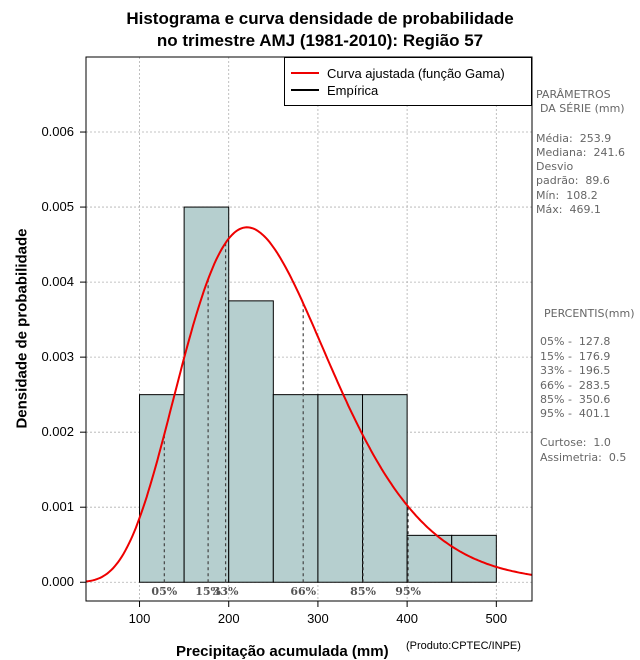 This screenshot has width=640, height=660. Describe the element at coordinates (583, 457) in the screenshot. I see `assimetria-value: Assimetria: 0.5` at that location.